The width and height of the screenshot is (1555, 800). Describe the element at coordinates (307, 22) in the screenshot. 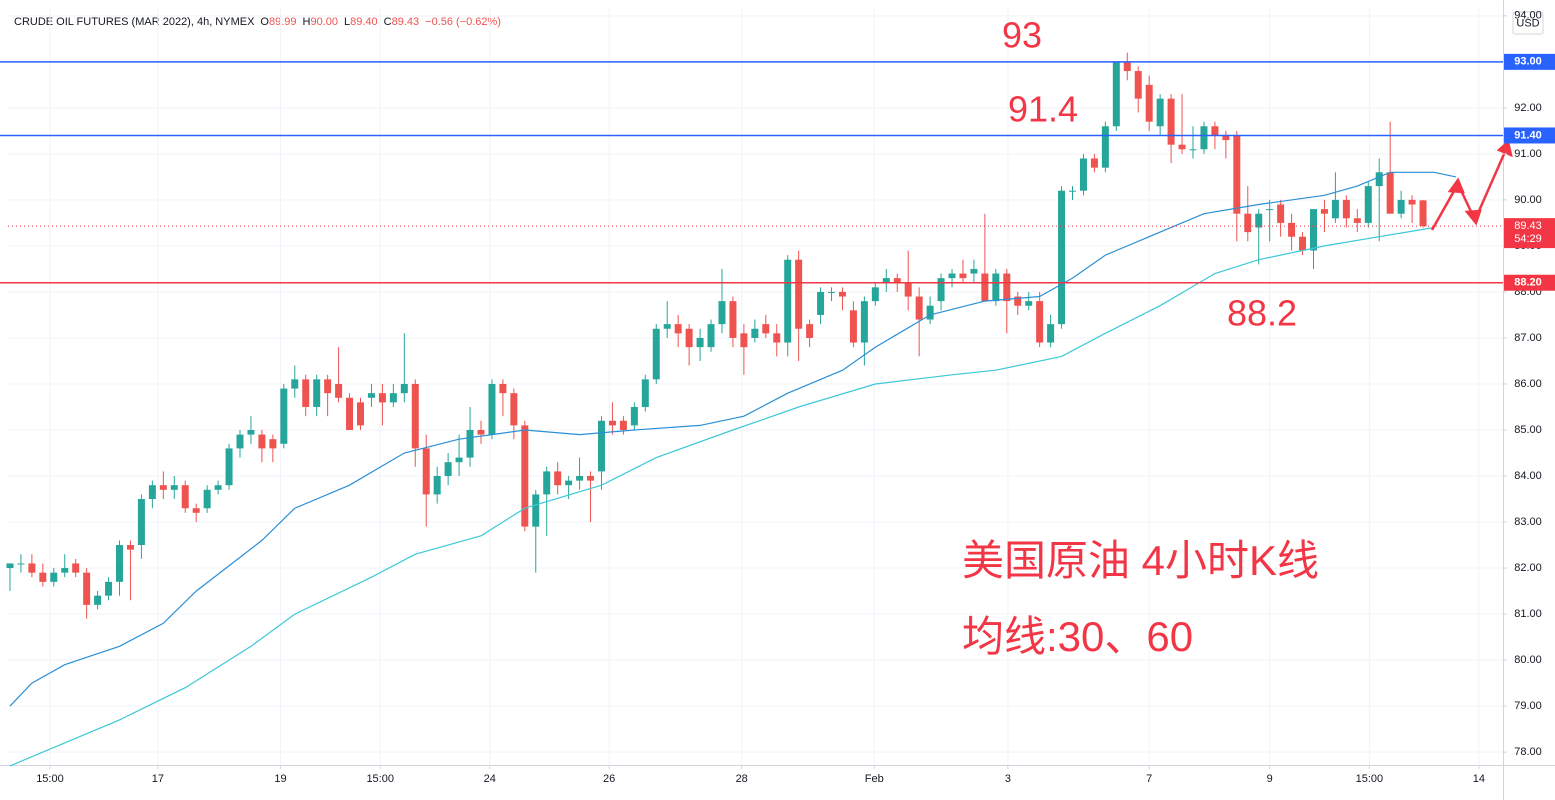

I see `ohlc-key: H` at that location.